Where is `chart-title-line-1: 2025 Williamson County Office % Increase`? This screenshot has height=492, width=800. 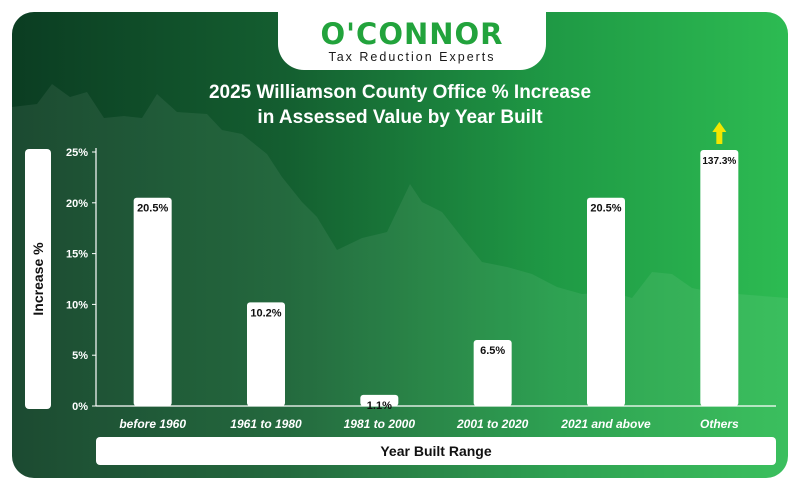 chart-title-line-1: 2025 Williamson County Office % Increase is located at coordinates (400, 92).